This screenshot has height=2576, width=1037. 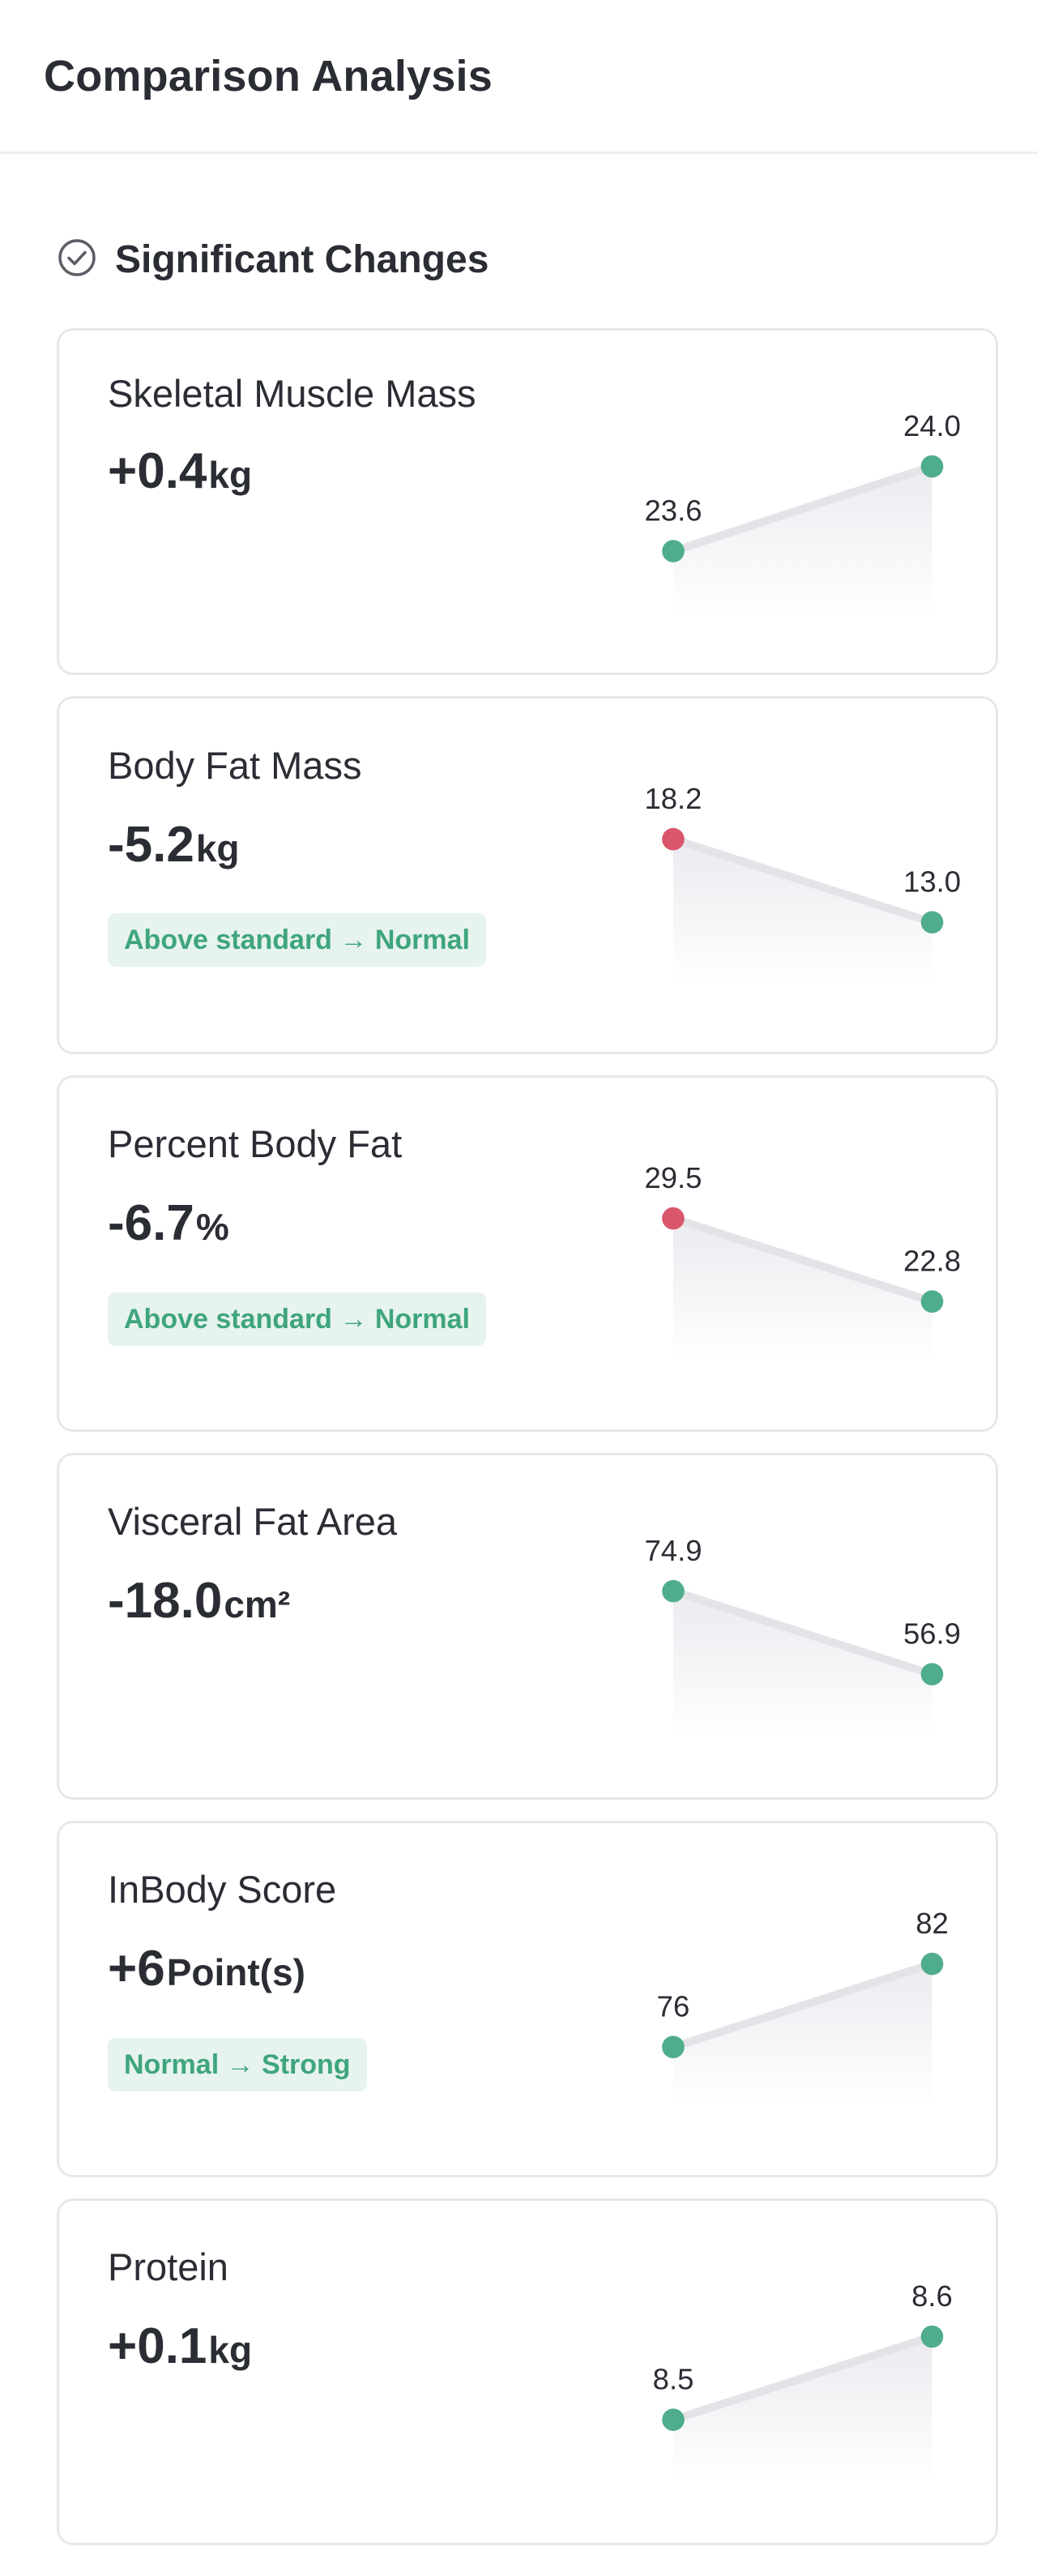 I want to click on before-value-label: 18.2, so click(x=673, y=798).